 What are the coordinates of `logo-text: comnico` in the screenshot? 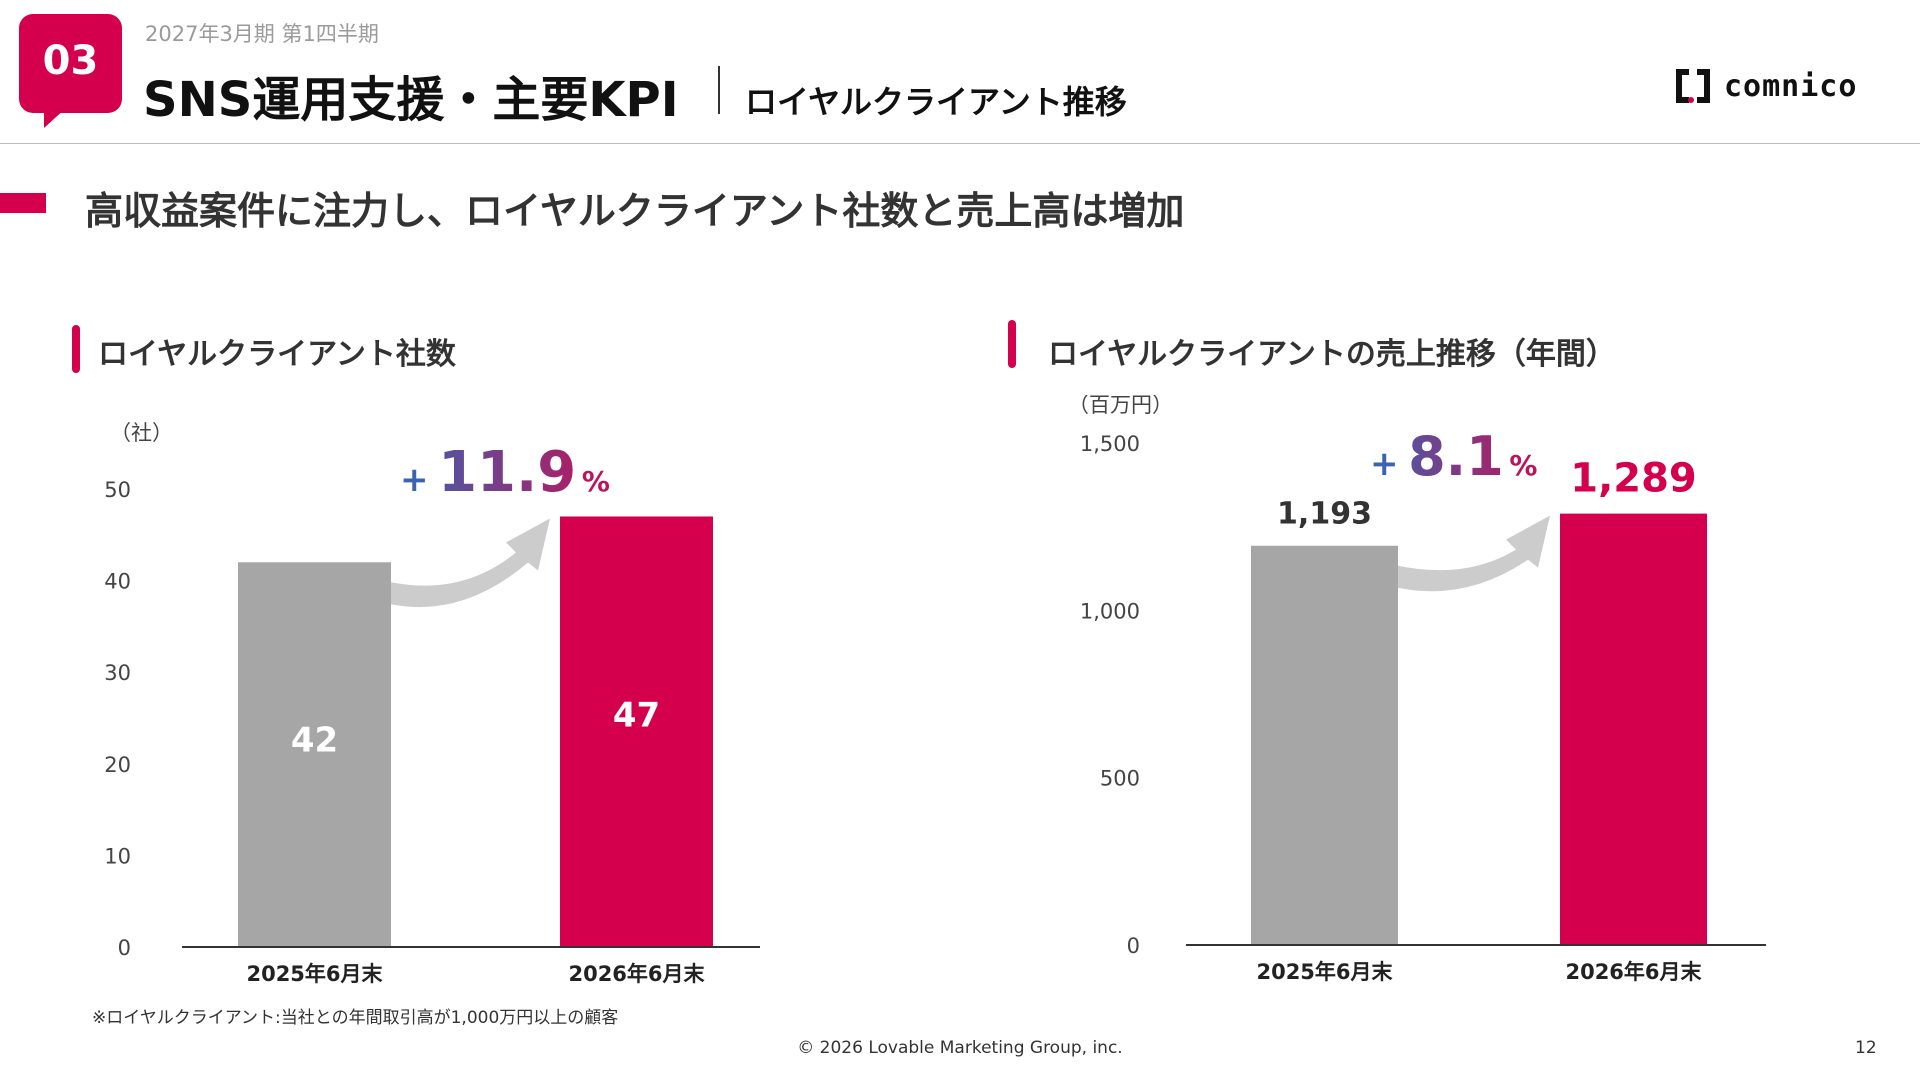 It's located at (1791, 86).